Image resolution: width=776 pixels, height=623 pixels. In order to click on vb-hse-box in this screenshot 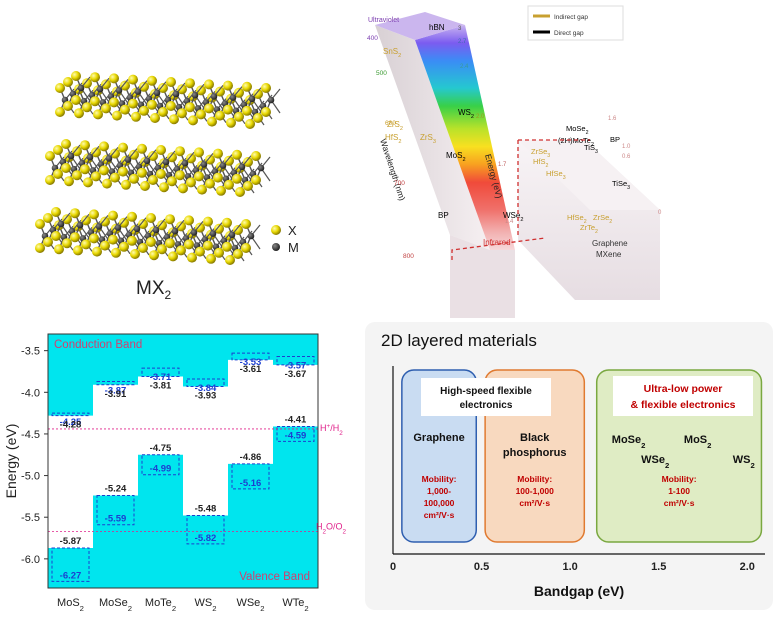, I will do `click(205, 530)`.